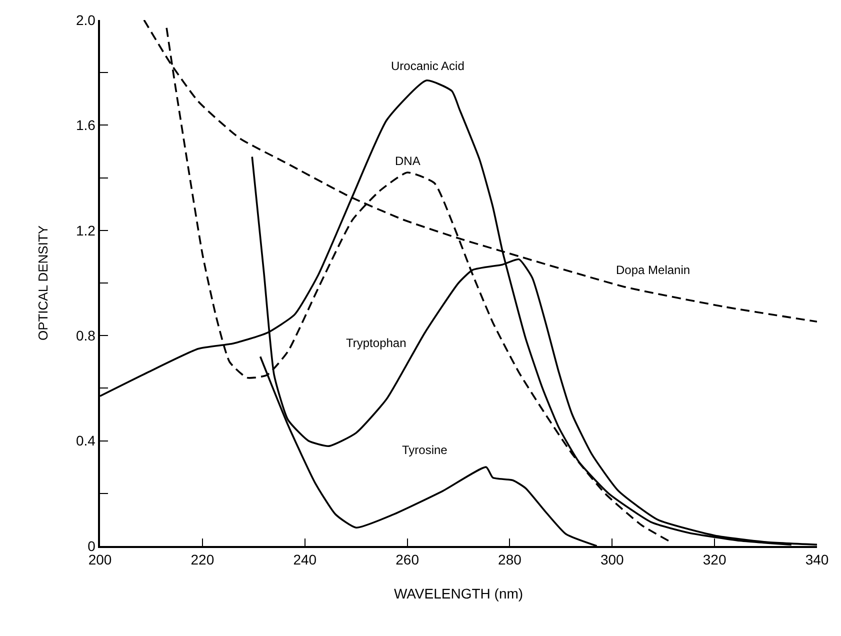  What do you see at coordinates (100, 560) in the screenshot?
I see `x-tick-label: 200` at bounding box center [100, 560].